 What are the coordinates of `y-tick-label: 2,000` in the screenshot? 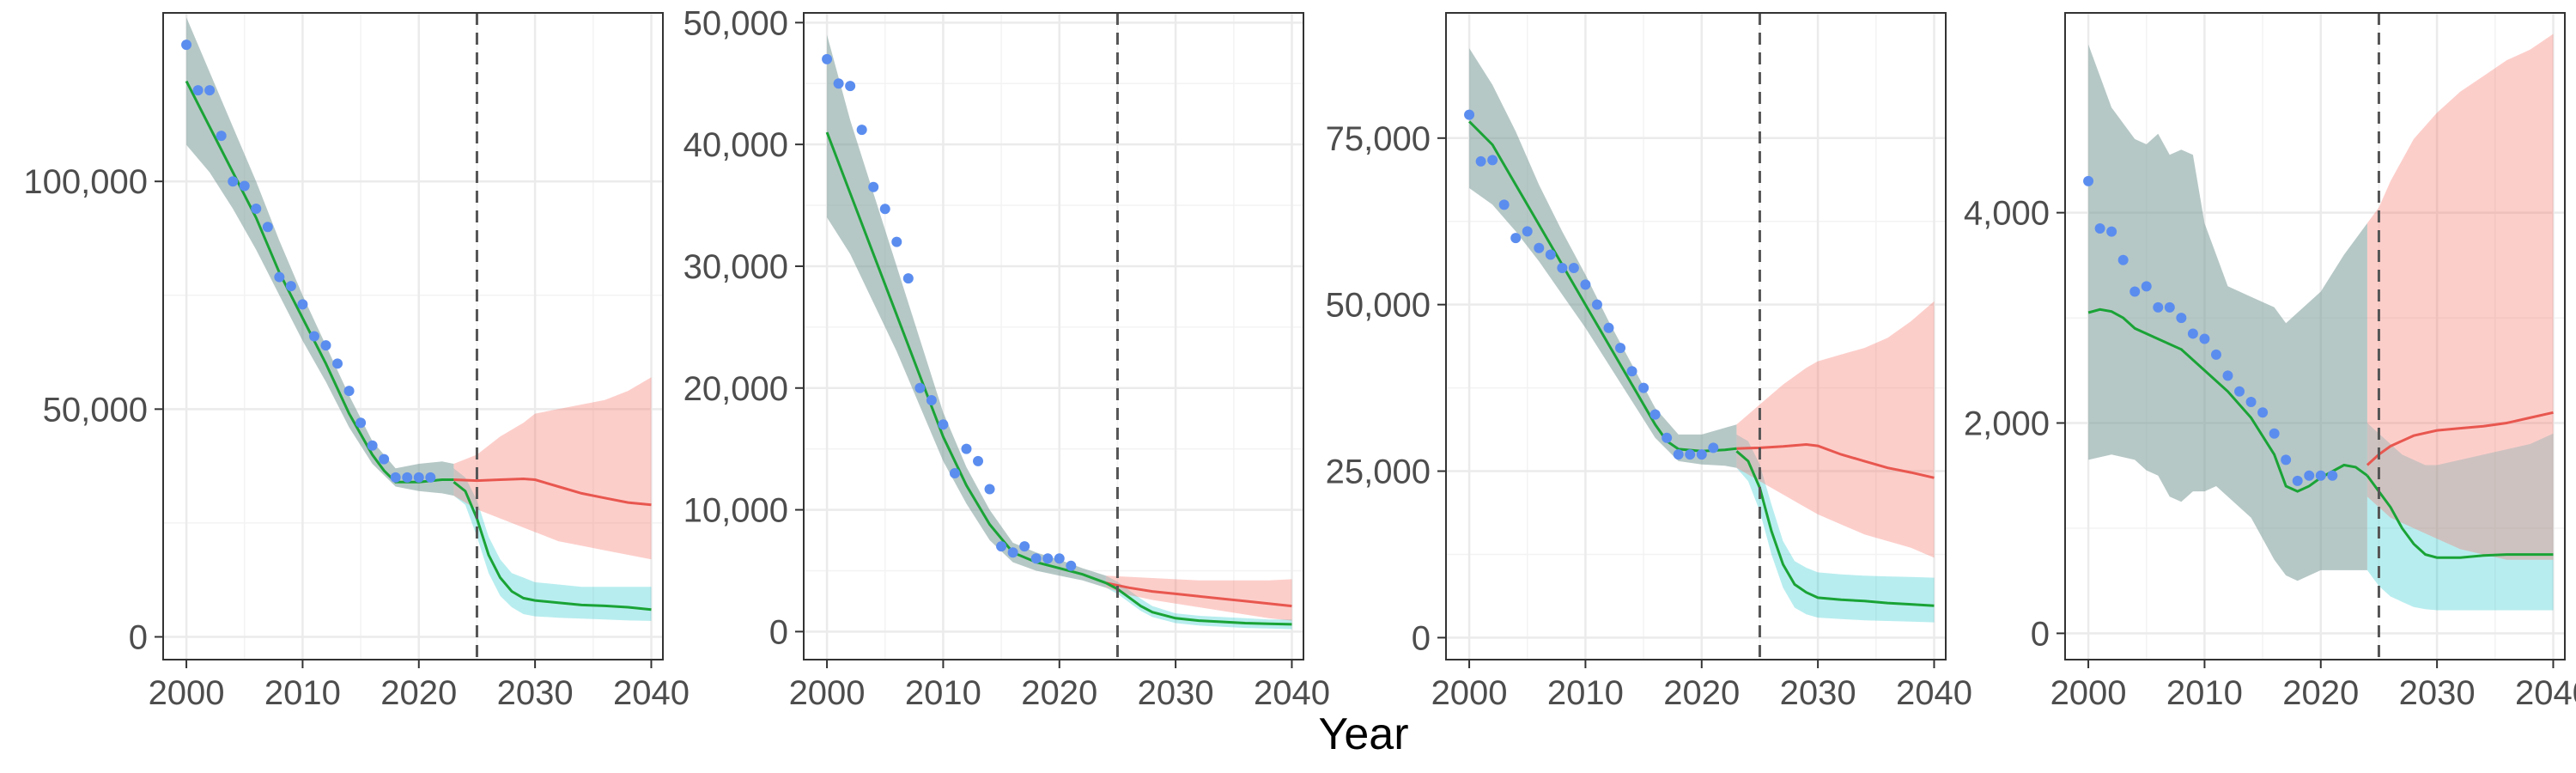 It's located at (2007, 424).